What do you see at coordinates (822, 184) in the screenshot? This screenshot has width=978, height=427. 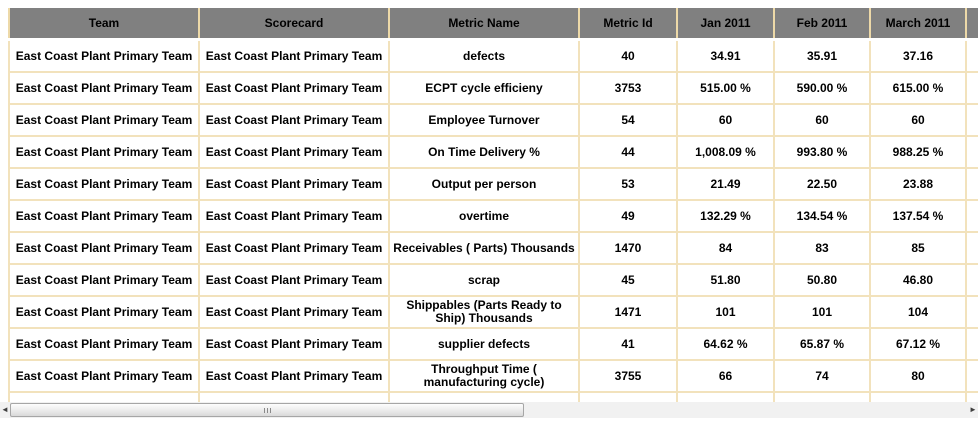 I see `feb-2011-value-cell: 22.50` at bounding box center [822, 184].